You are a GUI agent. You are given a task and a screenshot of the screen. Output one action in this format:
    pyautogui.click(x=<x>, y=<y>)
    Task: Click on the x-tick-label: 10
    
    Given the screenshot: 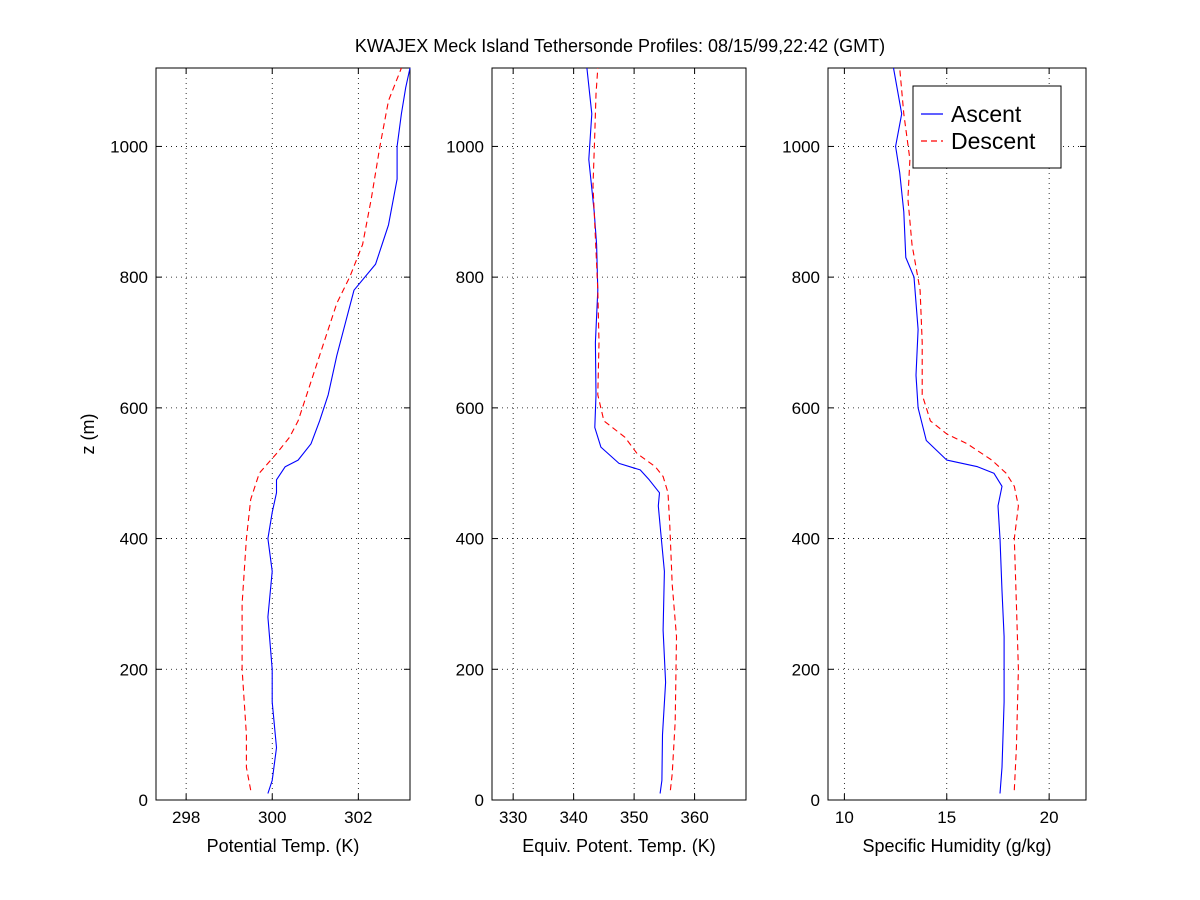 What is the action you would take?
    pyautogui.click(x=844, y=817)
    